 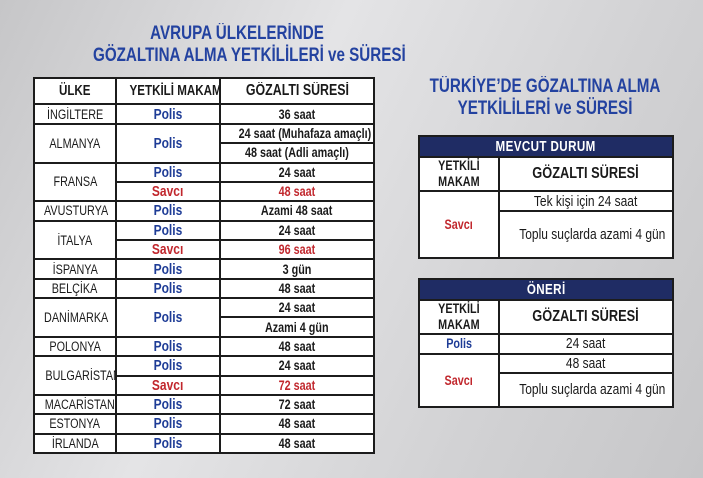 I want to click on table-row: BELÇİKA Polis 48 saat, so click(x=204, y=288).